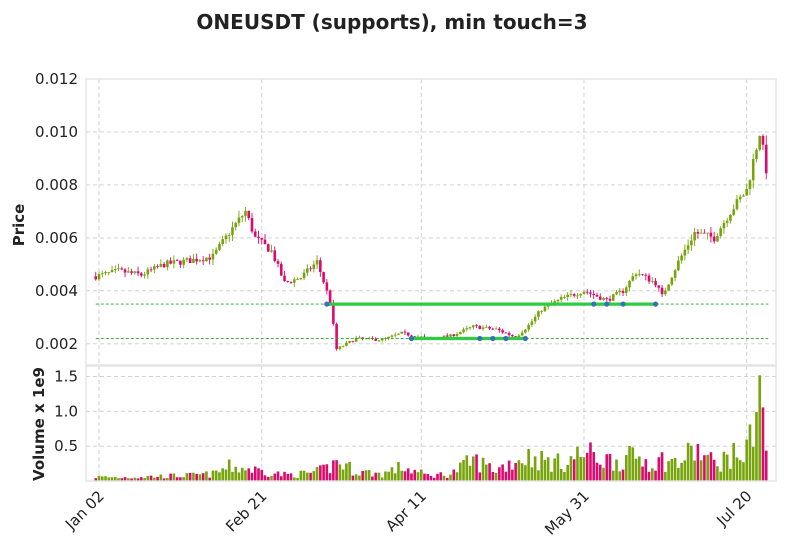  Describe the element at coordinates (84, 510) in the screenshot. I see `date-tick-label: Jan 02` at that location.